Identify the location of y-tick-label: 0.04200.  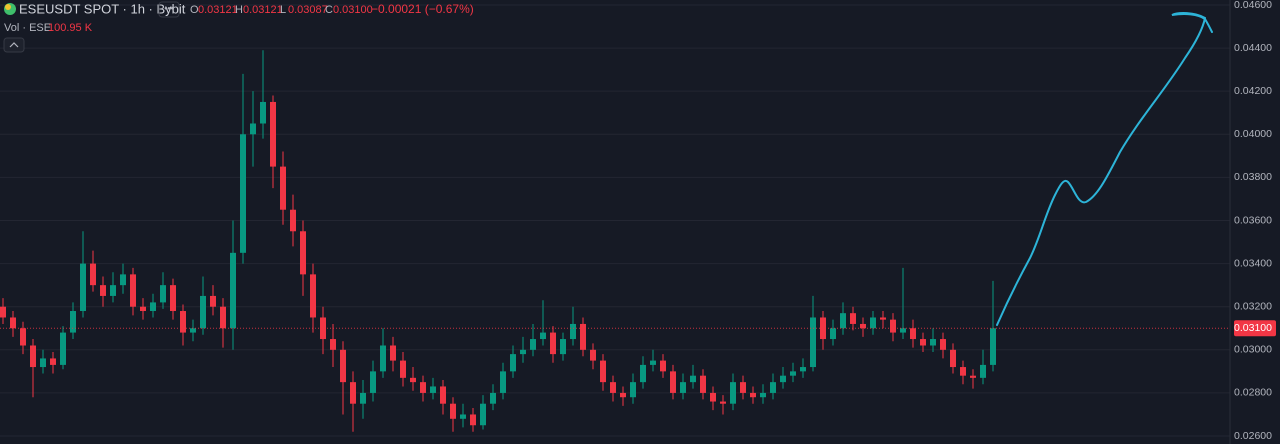
(1253, 91).